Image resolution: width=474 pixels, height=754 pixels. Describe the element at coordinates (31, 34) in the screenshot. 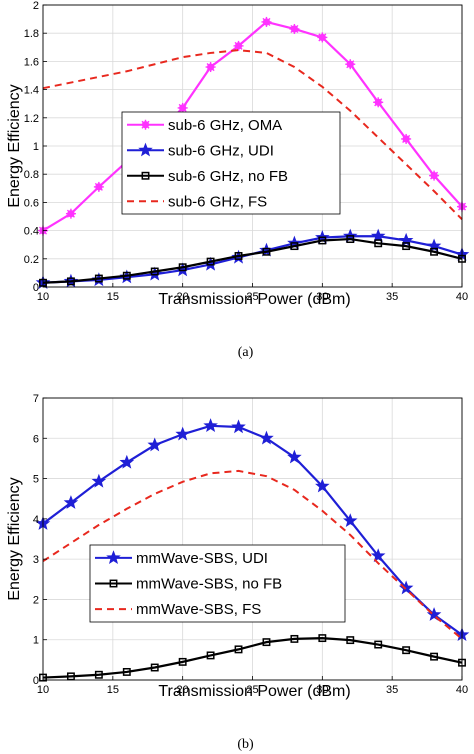

I see `y-tick-label: 1.8` at that location.